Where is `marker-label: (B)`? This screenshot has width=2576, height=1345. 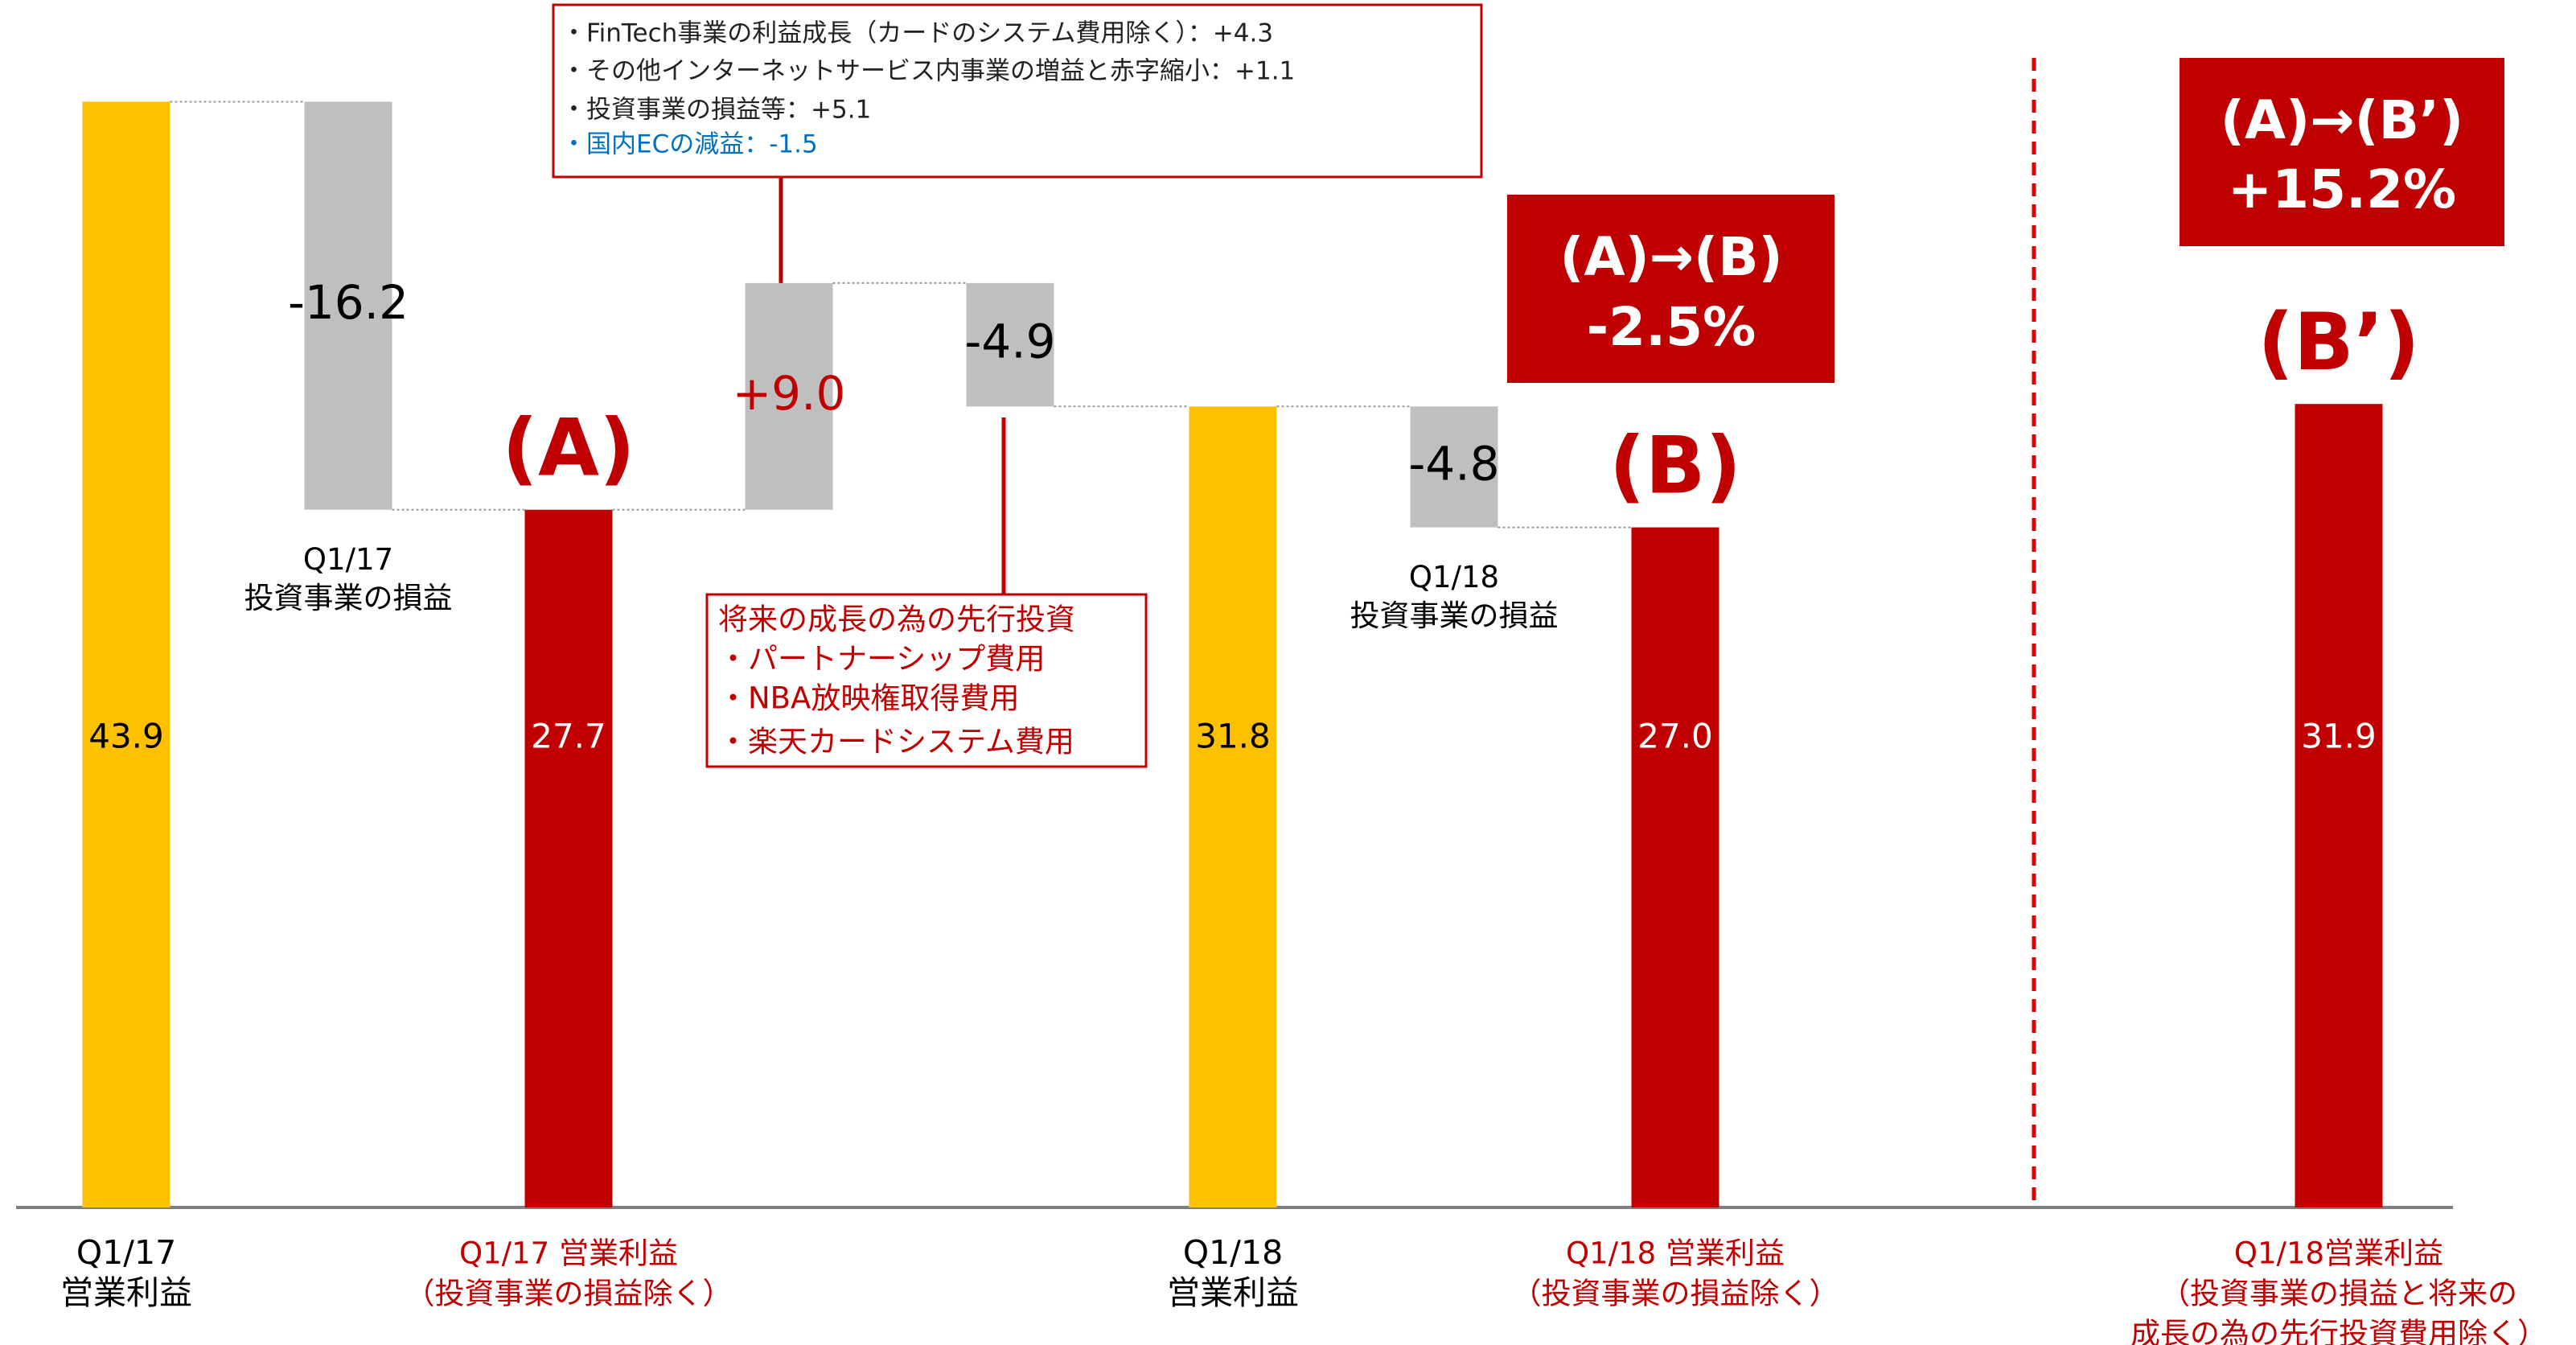 marker-label: (B) is located at coordinates (1675, 466).